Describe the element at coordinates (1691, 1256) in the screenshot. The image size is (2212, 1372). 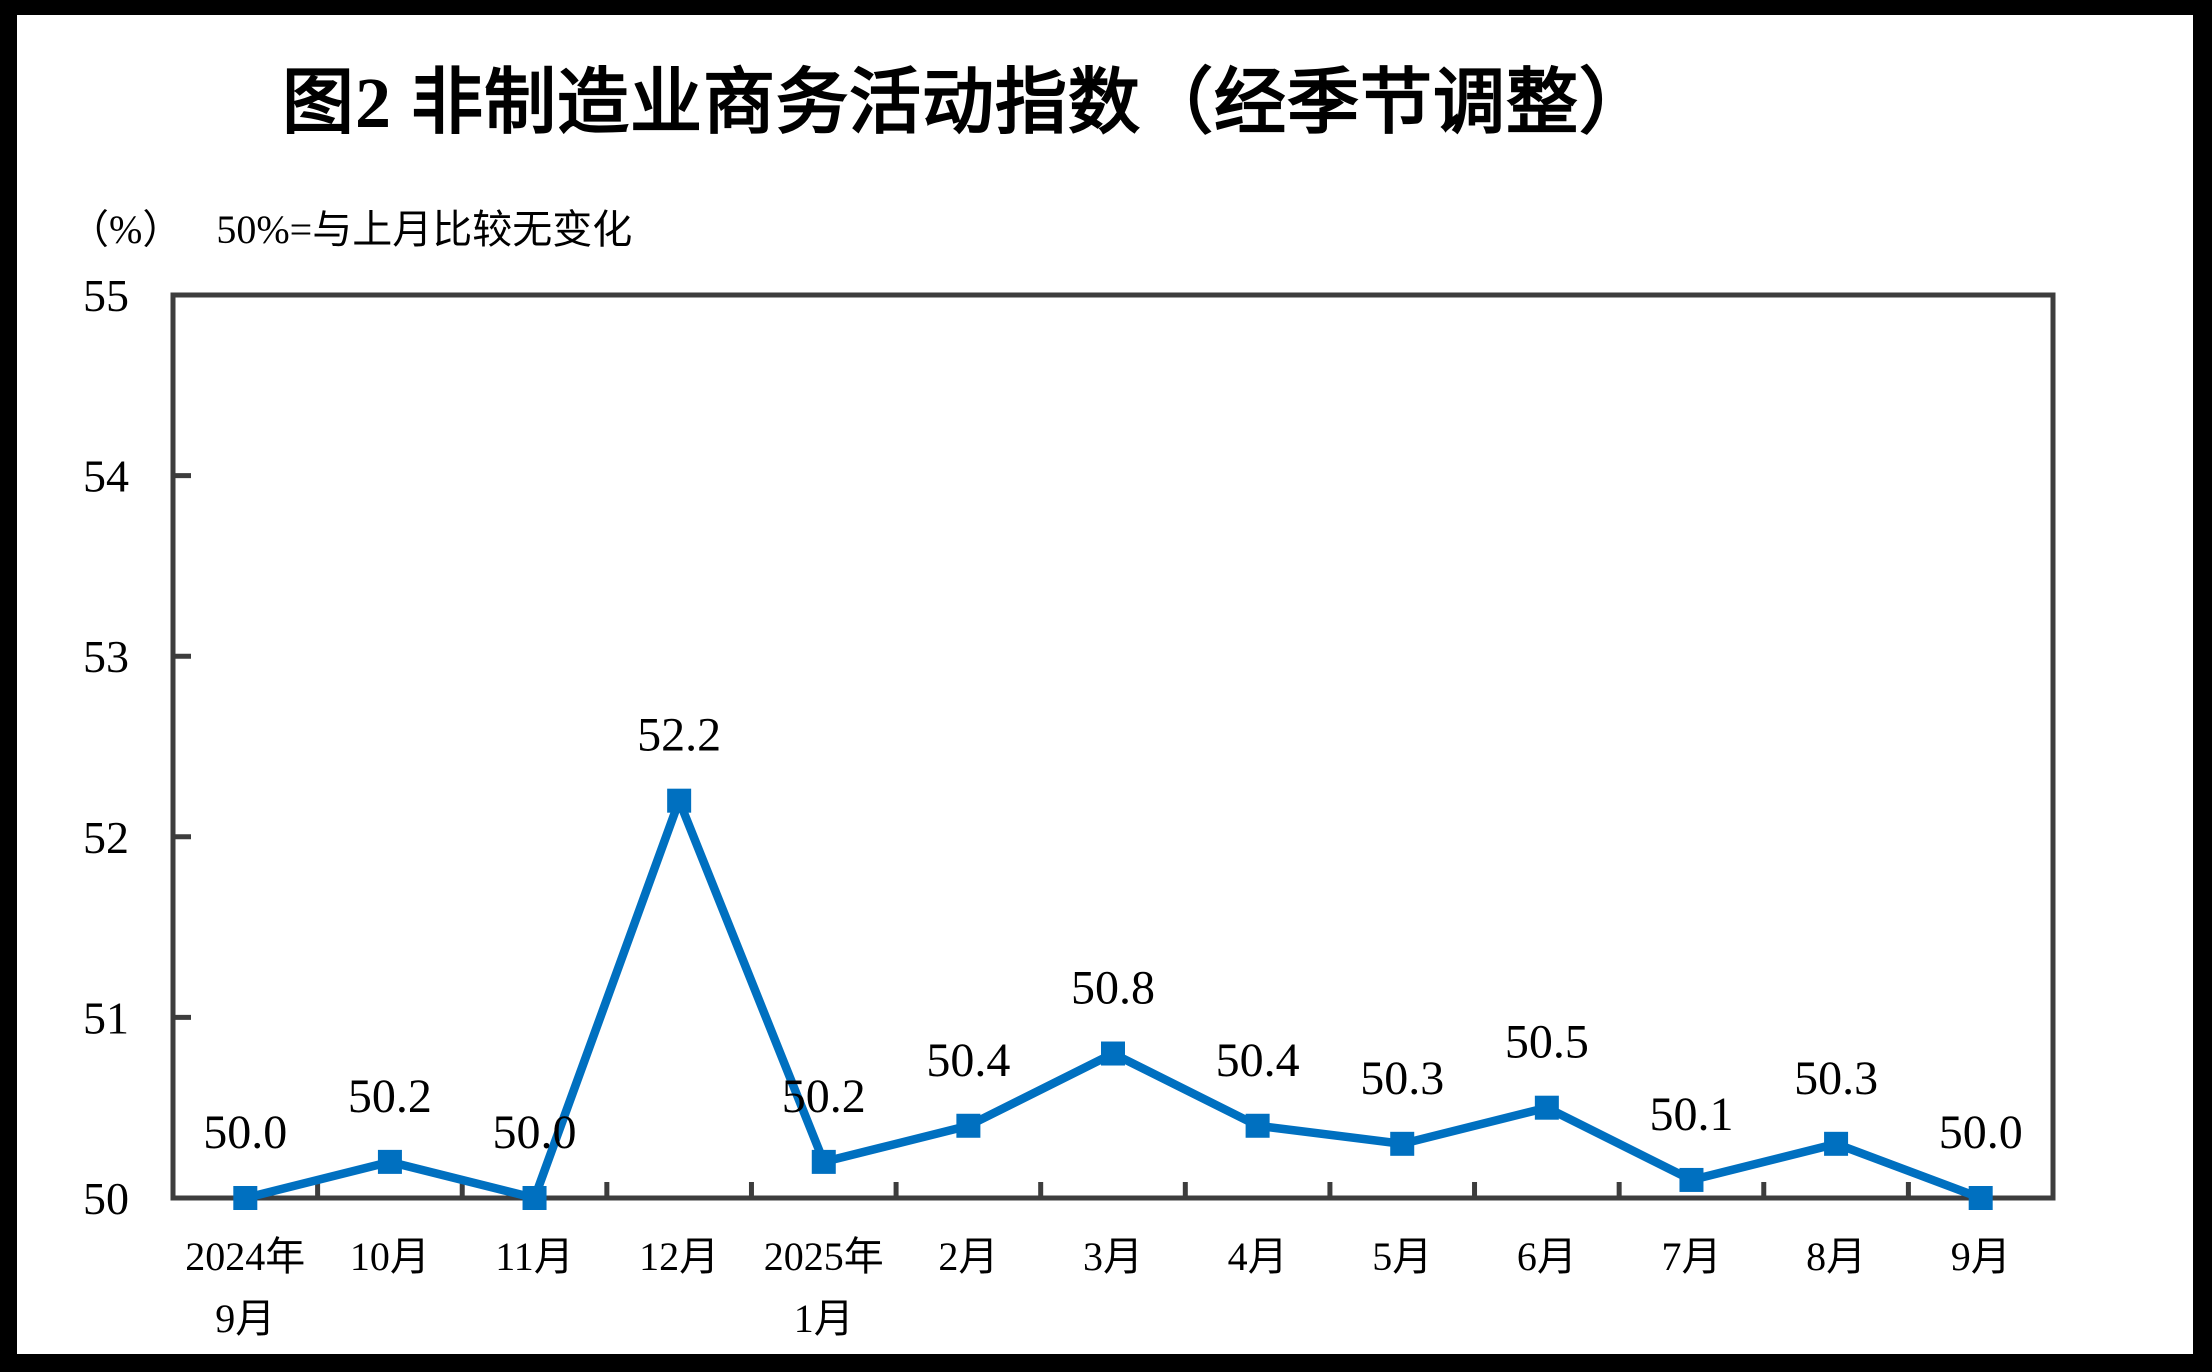
I see `x-category-label: 7月` at that location.